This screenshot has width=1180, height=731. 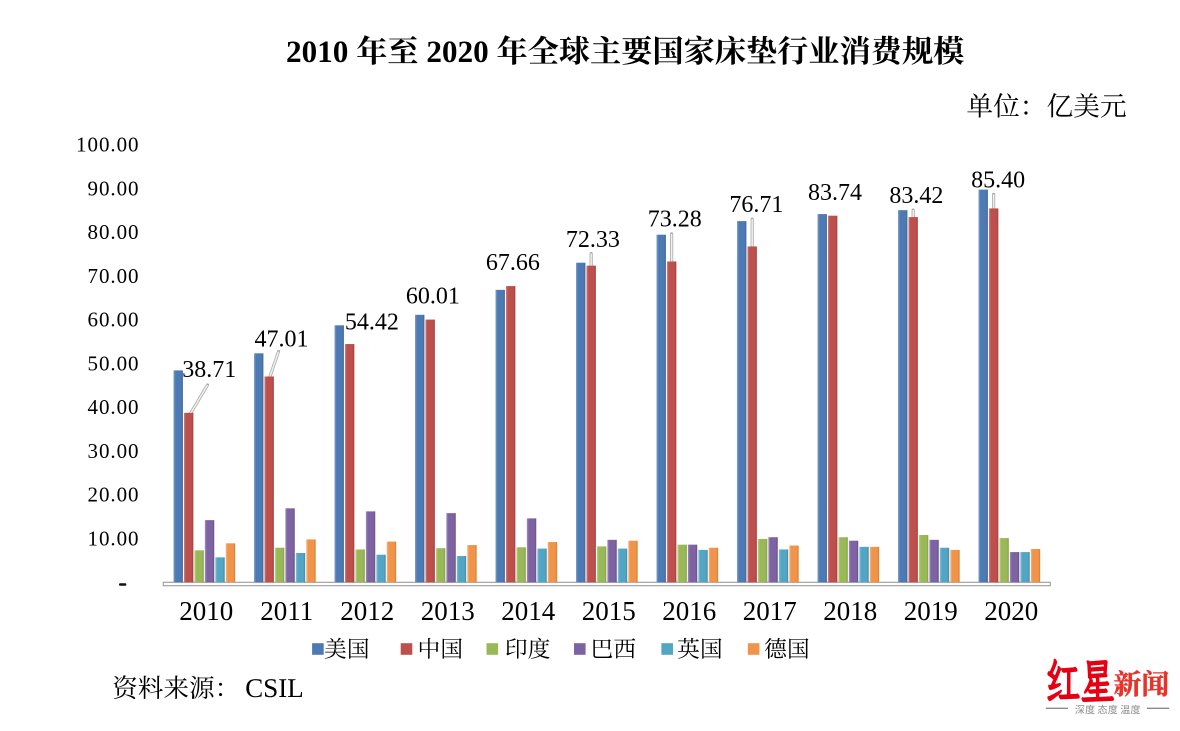 What do you see at coordinates (282, 340) in the screenshot?
I see `svg-text: 47.01` at bounding box center [282, 340].